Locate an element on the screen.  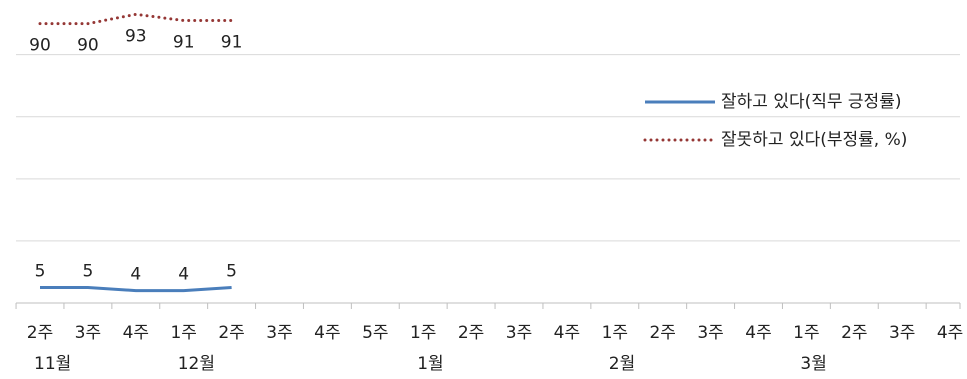
month-label: 12월 is located at coordinates (196, 364).